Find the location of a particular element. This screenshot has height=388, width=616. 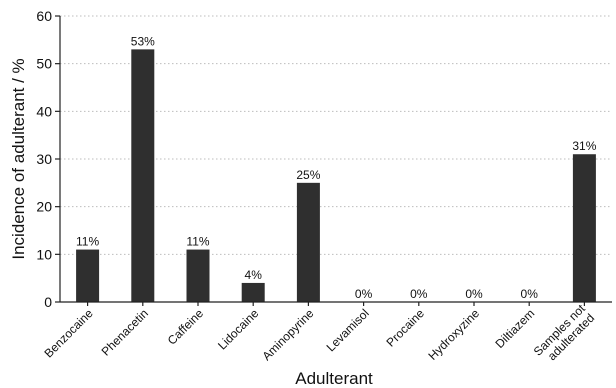

y-ticks: 0 10 20 30 40 50 60 is located at coordinates (48, 159).